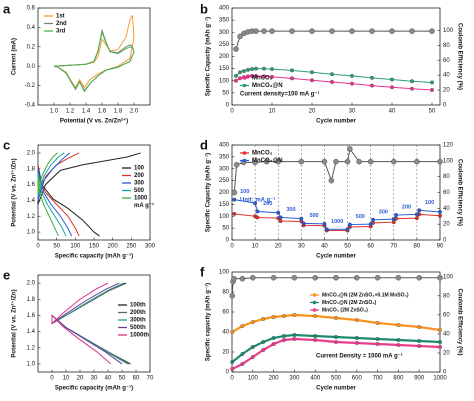 Image resolution: width=474 pixels, height=401 pixels. What do you see at coordinates (224, 169) in the screenshot?
I see `y-tick-label: 300` at bounding box center [224, 169].